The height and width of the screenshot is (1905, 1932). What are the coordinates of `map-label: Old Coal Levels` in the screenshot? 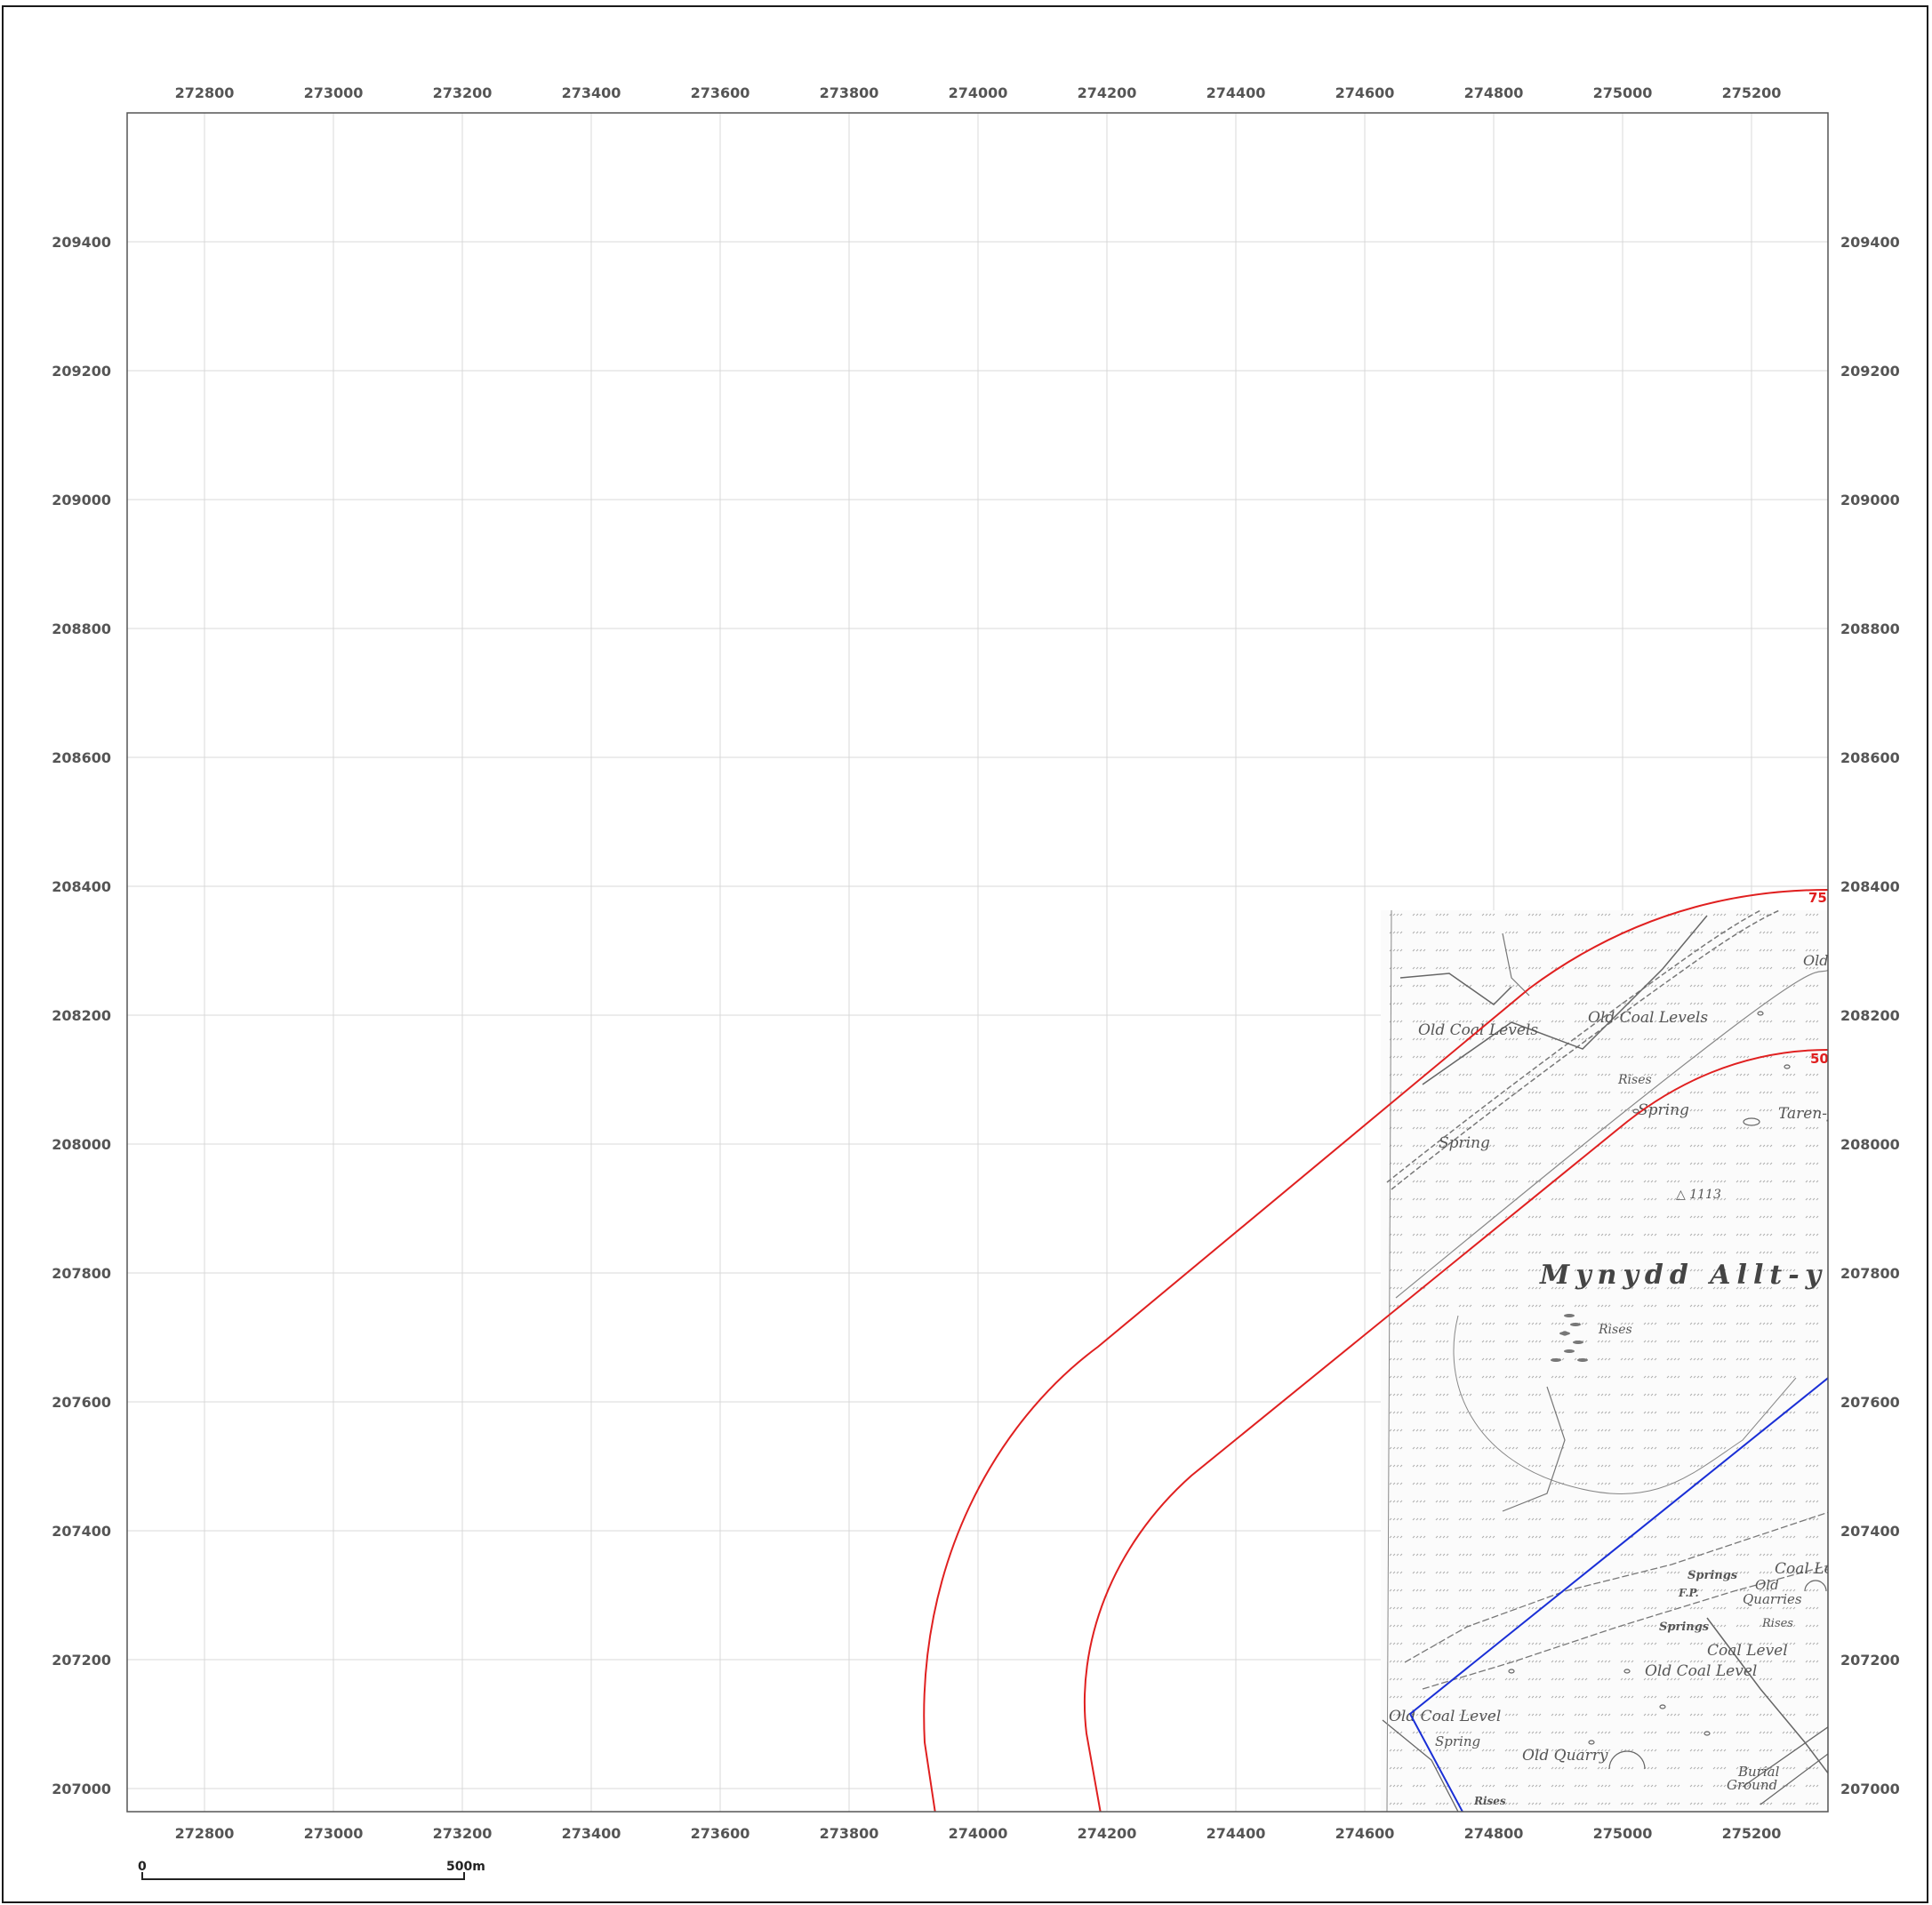 It's located at (1648, 1018).